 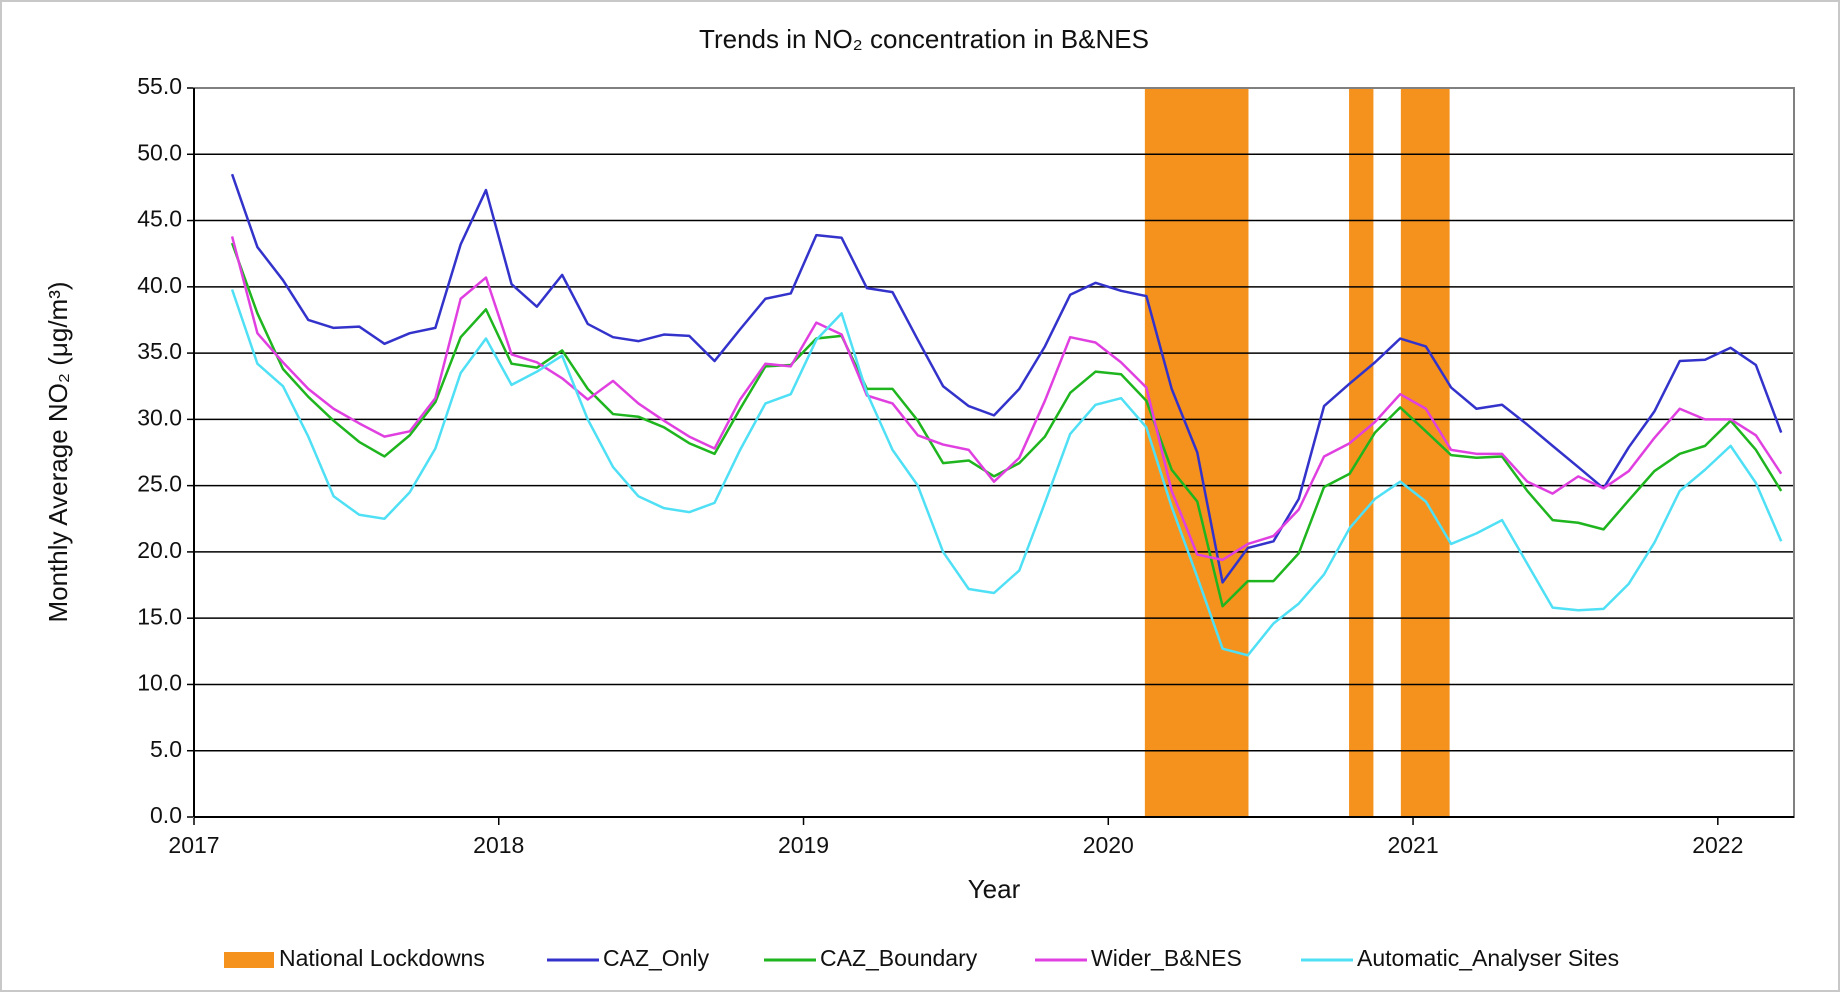 I want to click on legend-label: Automatic_Analyser Sites, so click(x=1488, y=958).